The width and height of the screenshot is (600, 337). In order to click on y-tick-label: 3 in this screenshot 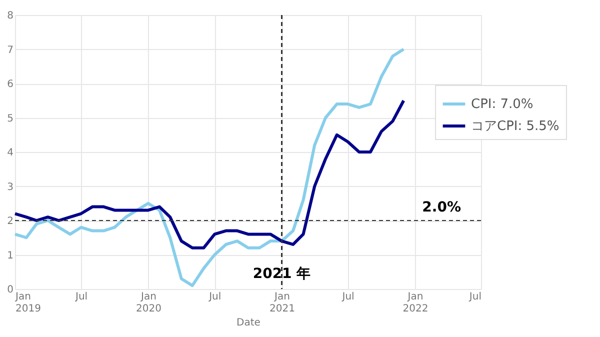, I will do `click(10, 187)`.